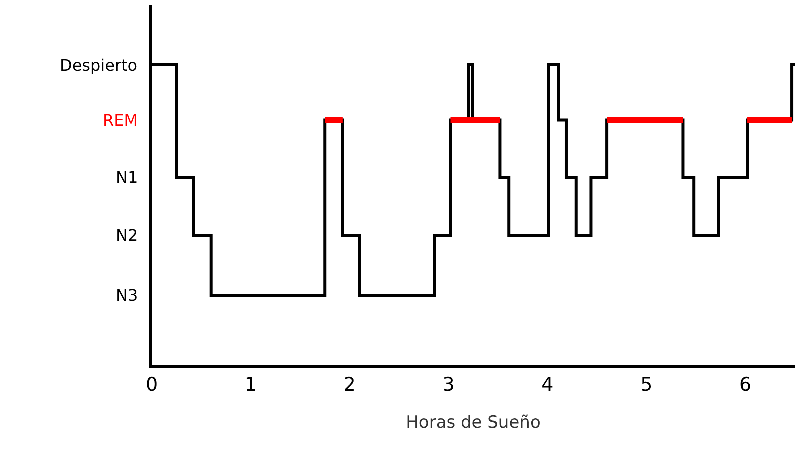 This screenshot has width=797, height=466. What do you see at coordinates (127, 295) in the screenshot?
I see `text: N3` at bounding box center [127, 295].